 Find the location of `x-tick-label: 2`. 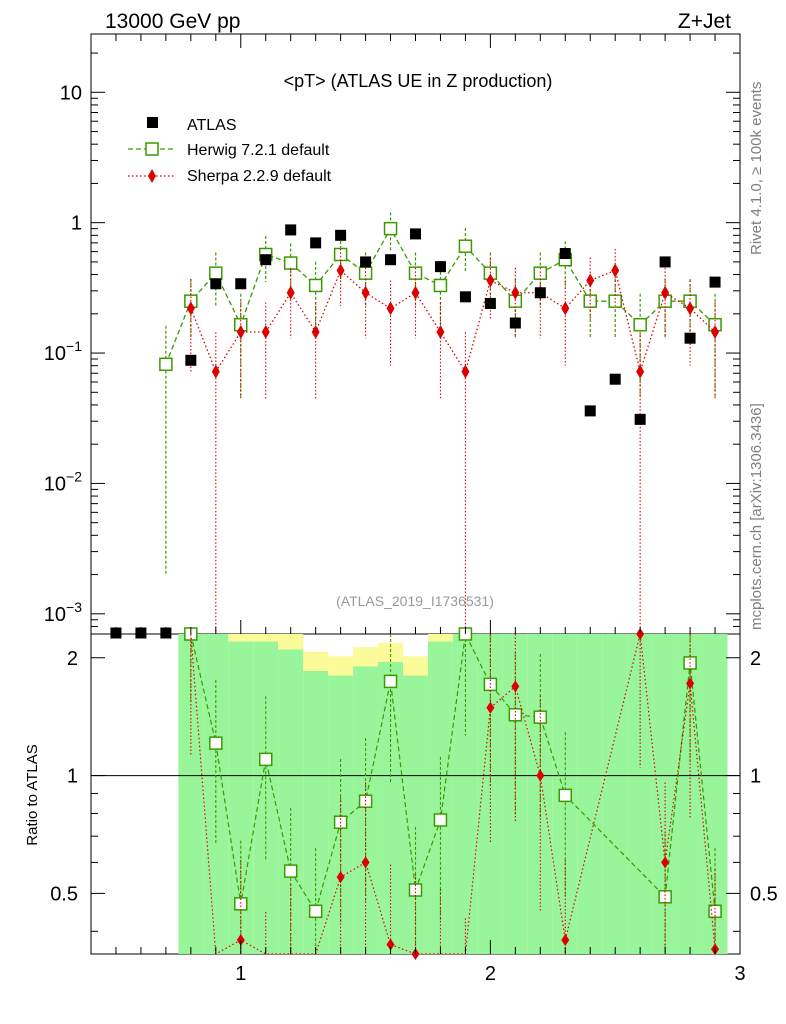

x-tick-label: 2 is located at coordinates (490, 974).